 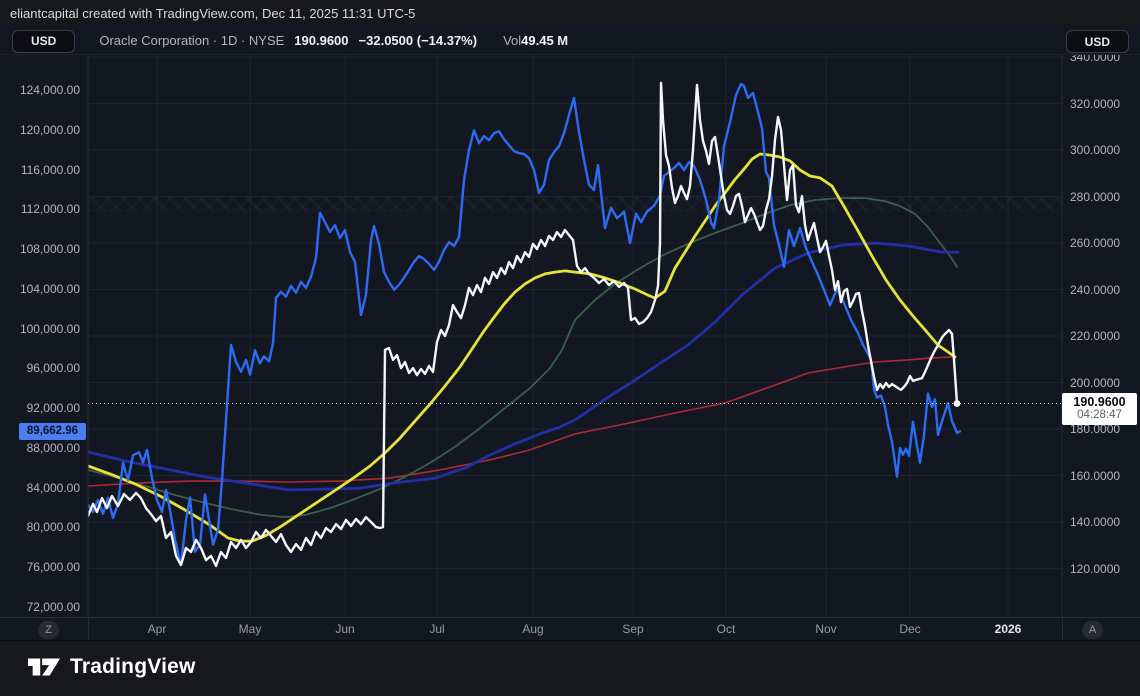 I want to click on auto-scale-button: A, so click(x=1092, y=630).